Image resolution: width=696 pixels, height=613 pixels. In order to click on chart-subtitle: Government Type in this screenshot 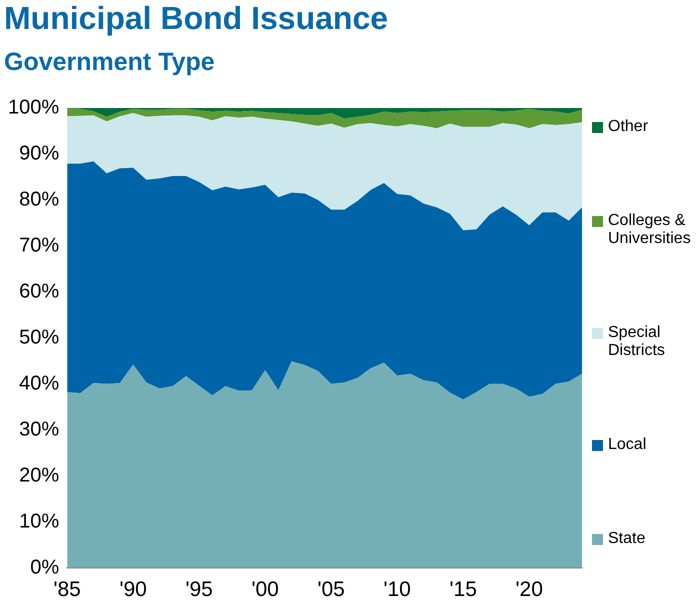, I will do `click(109, 62)`.